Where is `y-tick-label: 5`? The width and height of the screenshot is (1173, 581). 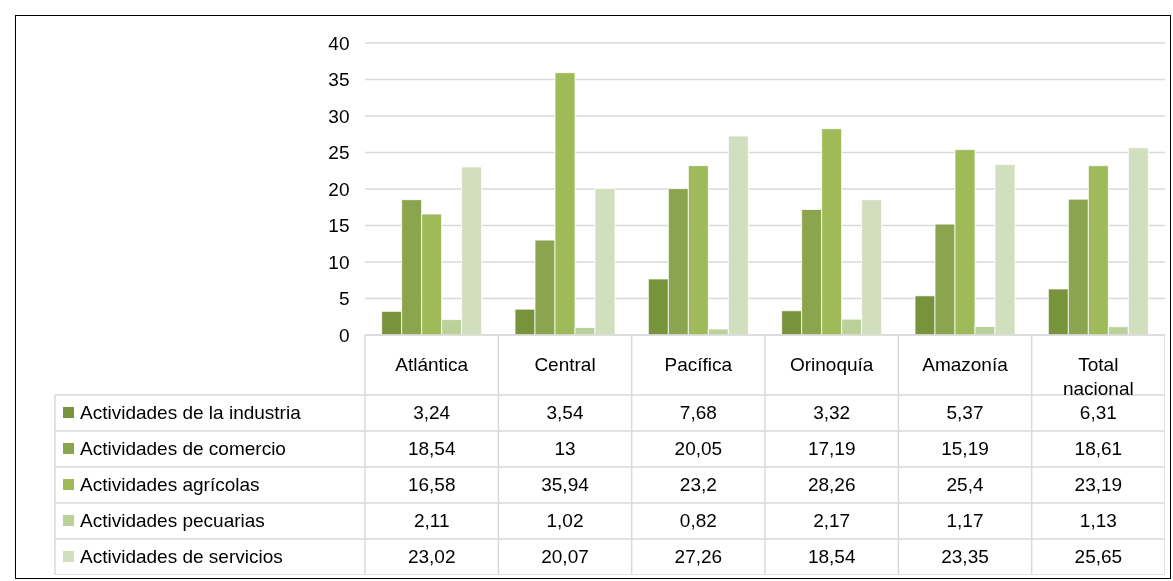
y-tick-label: 5 is located at coordinates (344, 298).